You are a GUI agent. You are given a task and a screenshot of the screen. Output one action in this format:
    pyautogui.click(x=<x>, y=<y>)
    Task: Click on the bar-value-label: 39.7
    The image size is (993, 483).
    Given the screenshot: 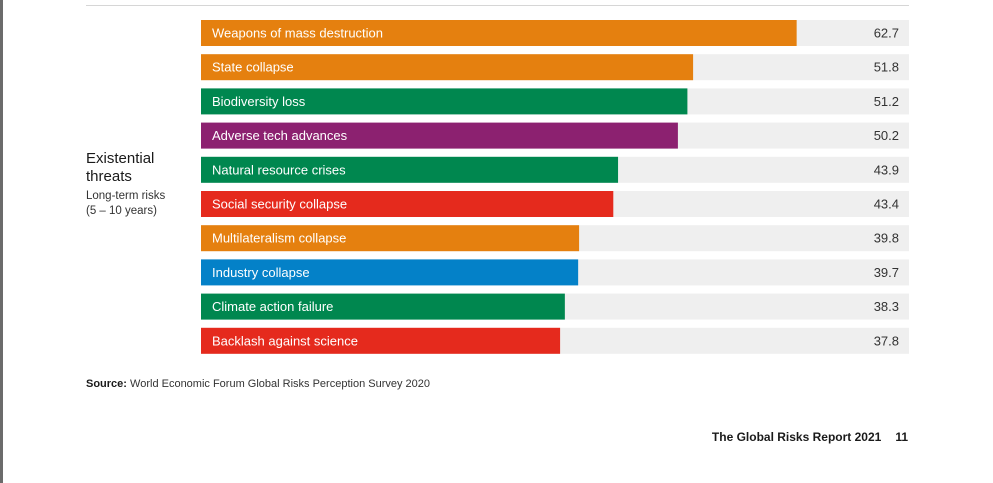 What is the action you would take?
    pyautogui.click(x=886, y=272)
    